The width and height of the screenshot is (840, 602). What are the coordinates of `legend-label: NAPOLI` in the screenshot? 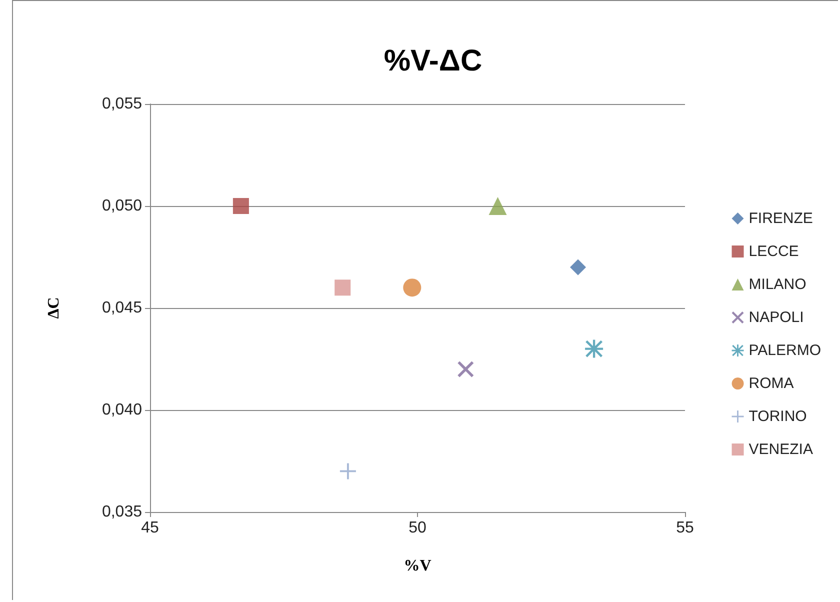 It's located at (776, 317).